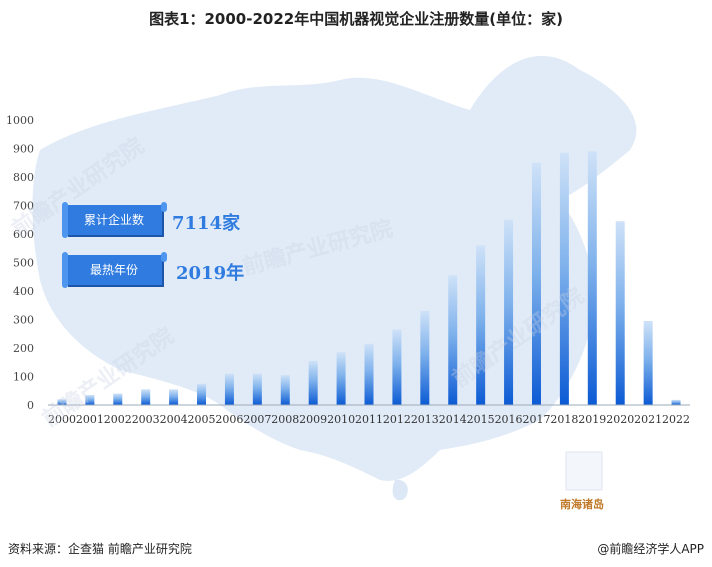 This screenshot has width=712, height=567. What do you see at coordinates (229, 419) in the screenshot?
I see `x-tick-label: 2006` at bounding box center [229, 419].